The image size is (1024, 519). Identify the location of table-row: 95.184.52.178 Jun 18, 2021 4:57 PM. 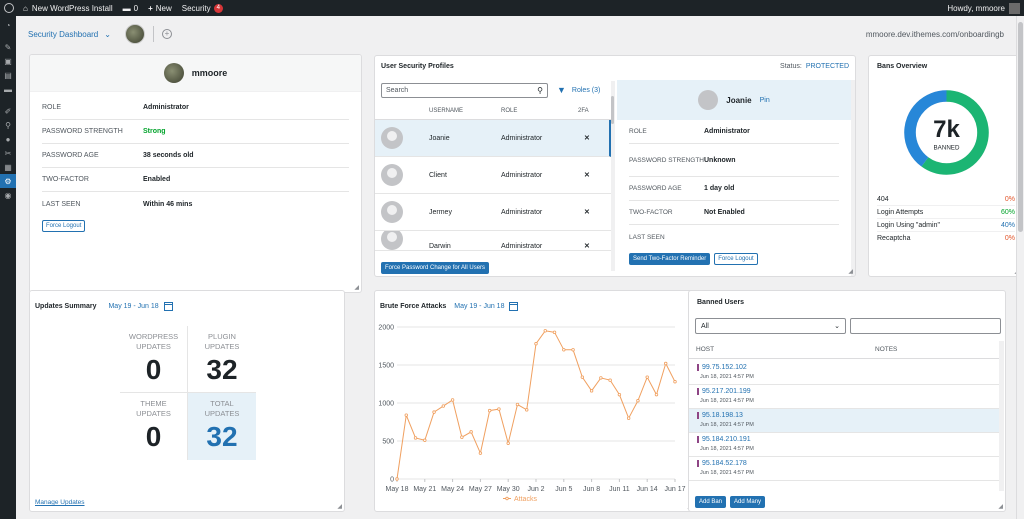
(844, 469).